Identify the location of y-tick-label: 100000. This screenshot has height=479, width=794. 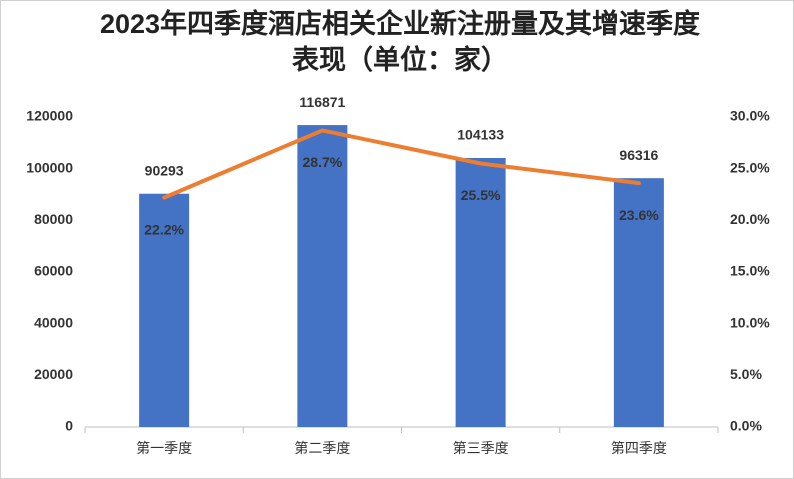
(49, 167).